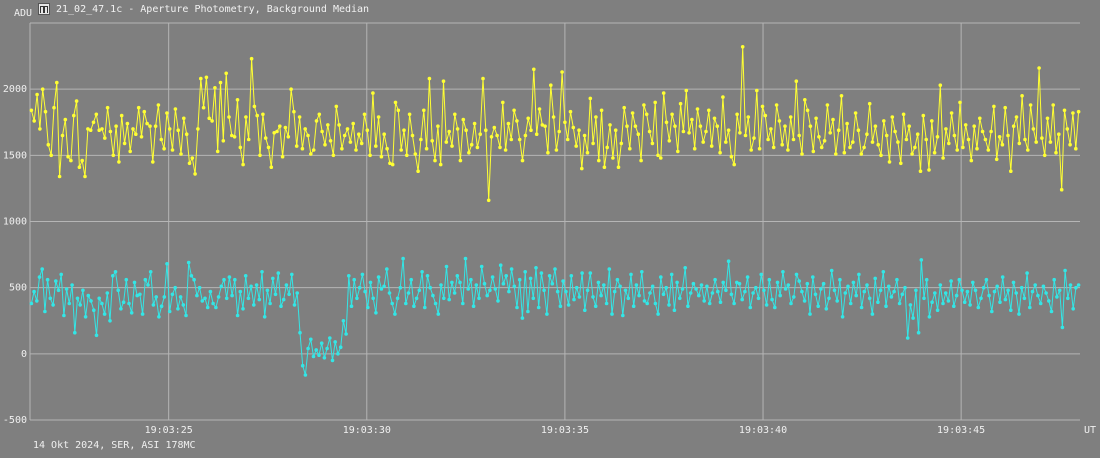 The width and height of the screenshot is (1100, 458). I want to click on x-tick-label: 19:03:45, so click(961, 430).